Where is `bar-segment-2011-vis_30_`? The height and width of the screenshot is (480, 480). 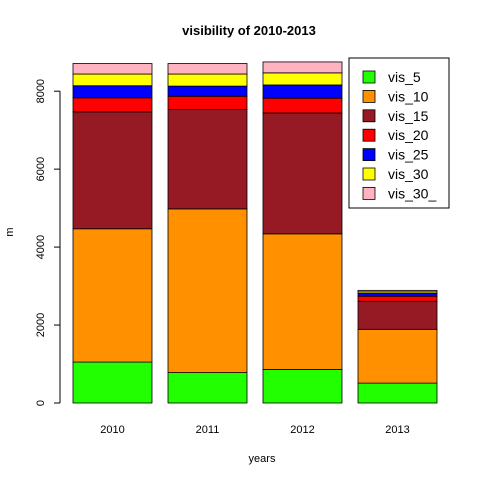 bar-segment-2011-vis_30_ is located at coordinates (207, 69).